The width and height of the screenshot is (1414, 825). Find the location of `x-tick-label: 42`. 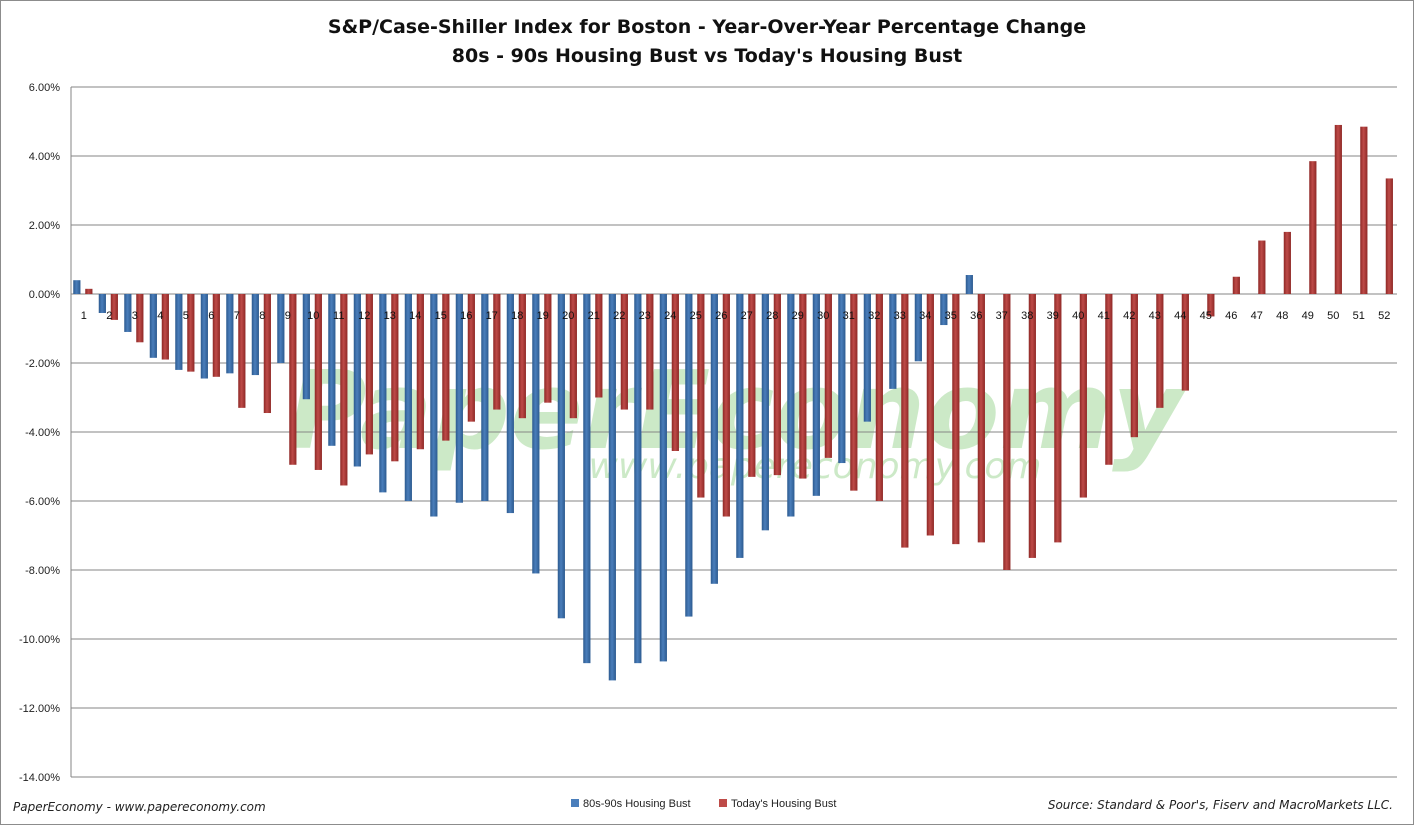

x-tick-label: 42 is located at coordinates (1129, 316).